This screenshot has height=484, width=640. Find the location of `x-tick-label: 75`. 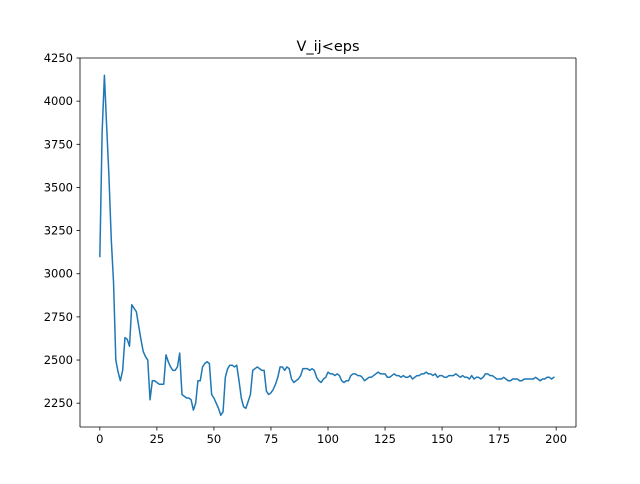

x-tick-label: 75 is located at coordinates (271, 439).